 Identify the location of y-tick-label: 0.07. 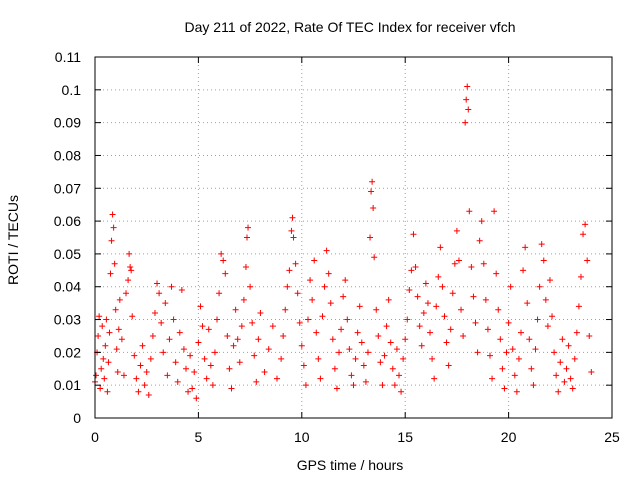
(67, 188).